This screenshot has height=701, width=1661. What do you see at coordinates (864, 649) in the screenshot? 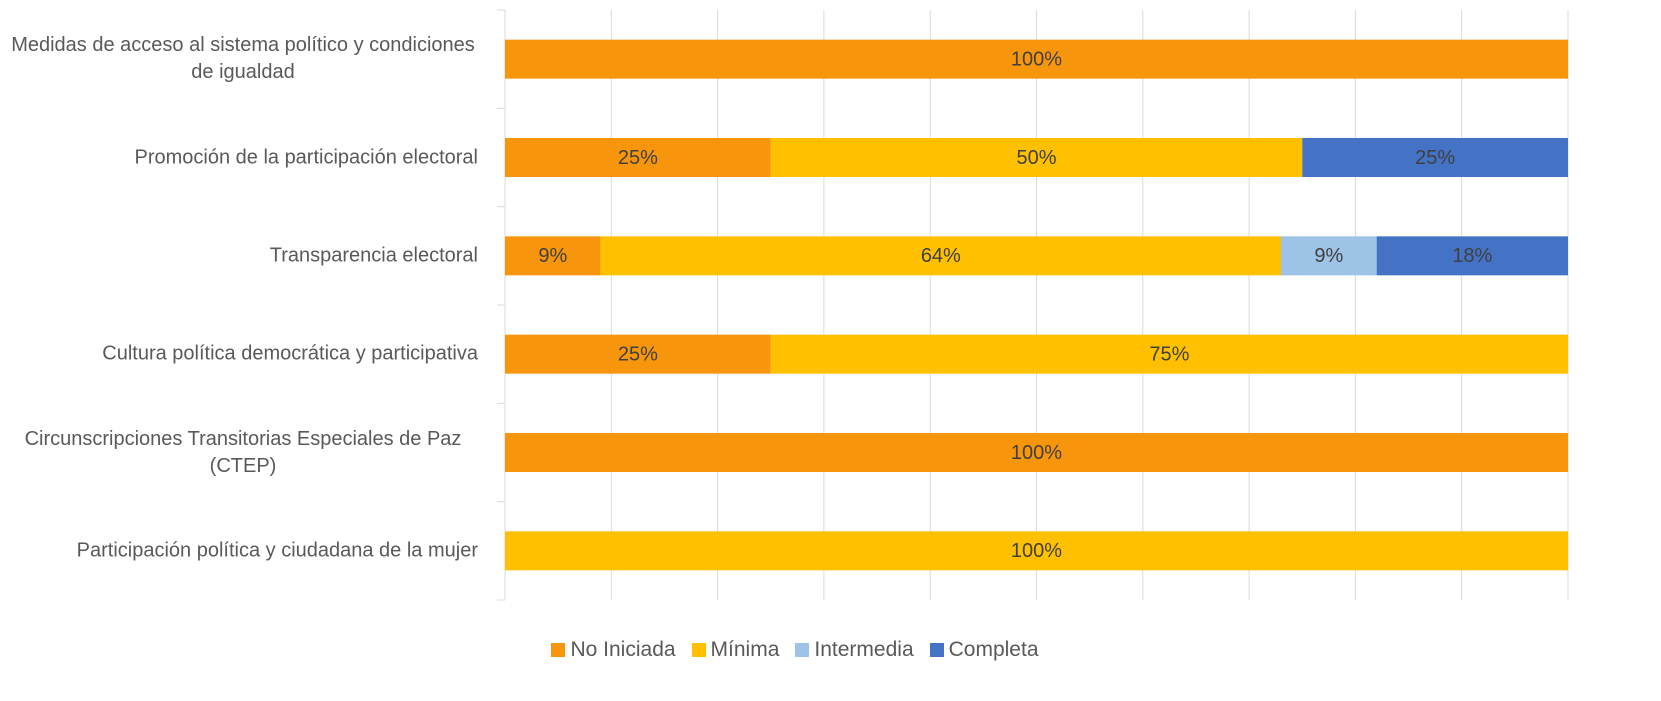
I see `legend-label: Intermedia` at bounding box center [864, 649].